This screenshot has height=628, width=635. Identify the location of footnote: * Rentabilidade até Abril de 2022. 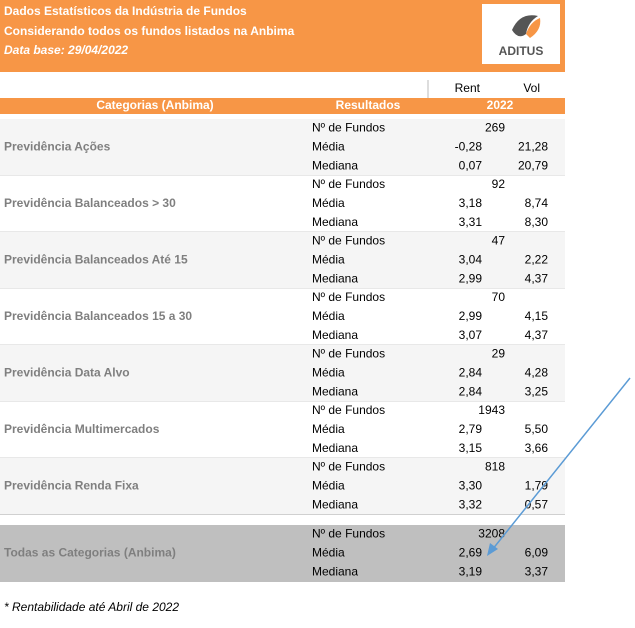
(91, 607).